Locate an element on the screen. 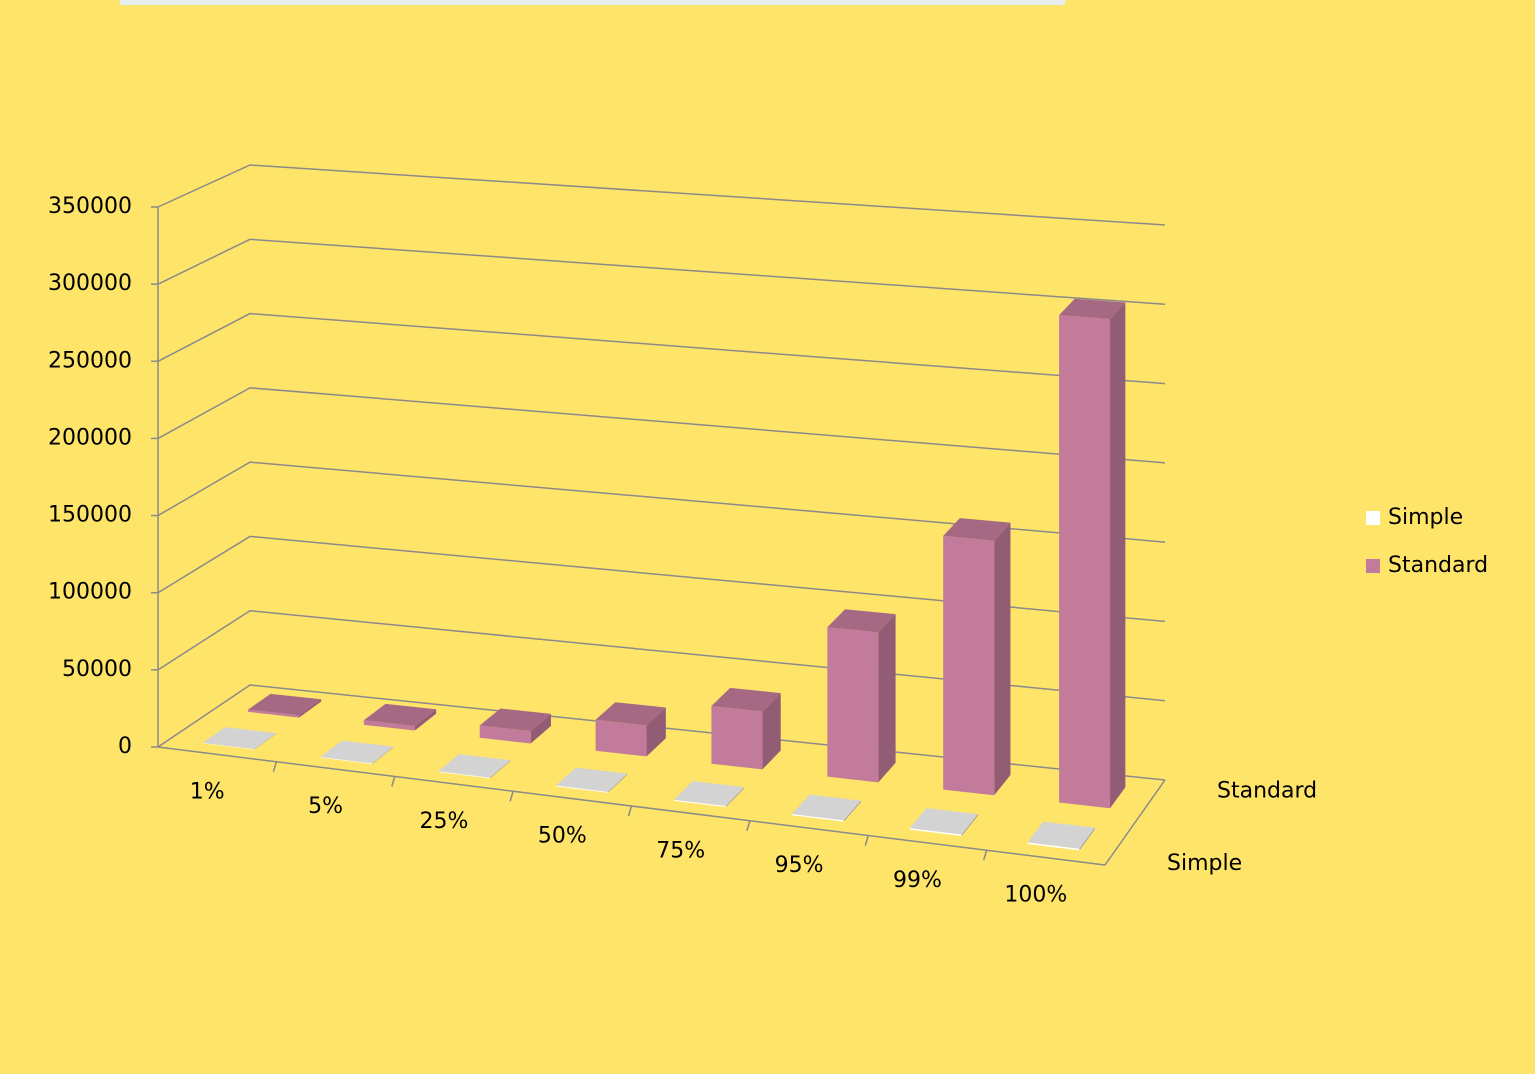 The height and width of the screenshot is (1074, 1535). x-tick-label: 95% is located at coordinates (799, 865).